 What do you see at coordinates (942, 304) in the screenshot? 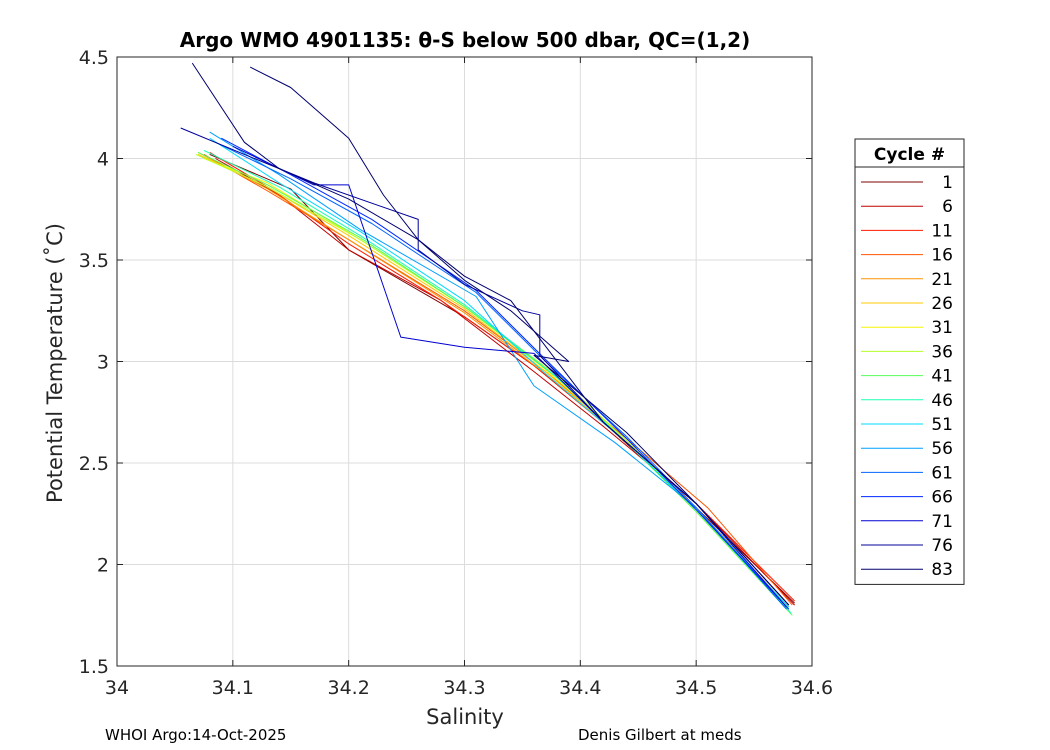
I see `legend-entry-label: 26` at bounding box center [942, 304].